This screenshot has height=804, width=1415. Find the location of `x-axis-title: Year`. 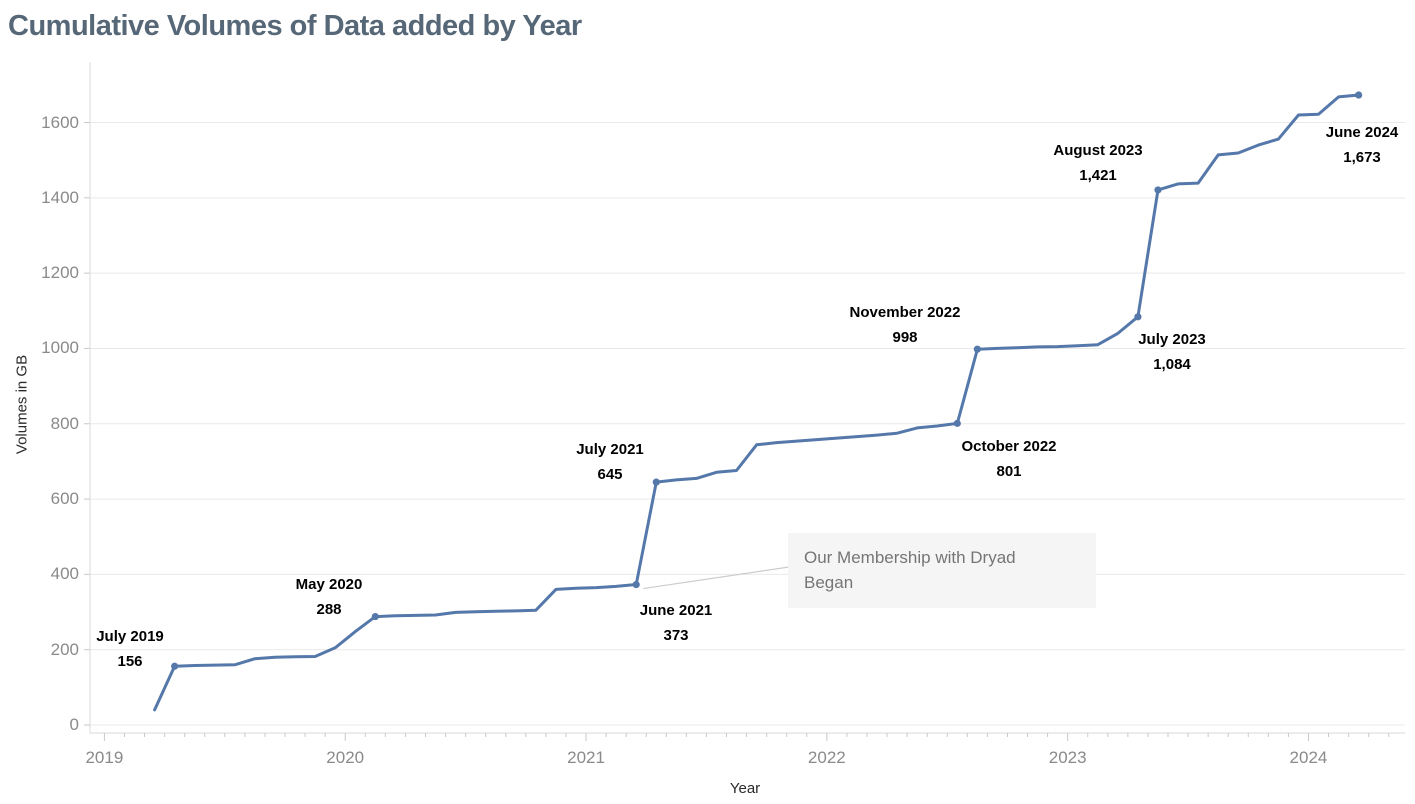

x-axis-title: Year is located at coordinates (745, 788).